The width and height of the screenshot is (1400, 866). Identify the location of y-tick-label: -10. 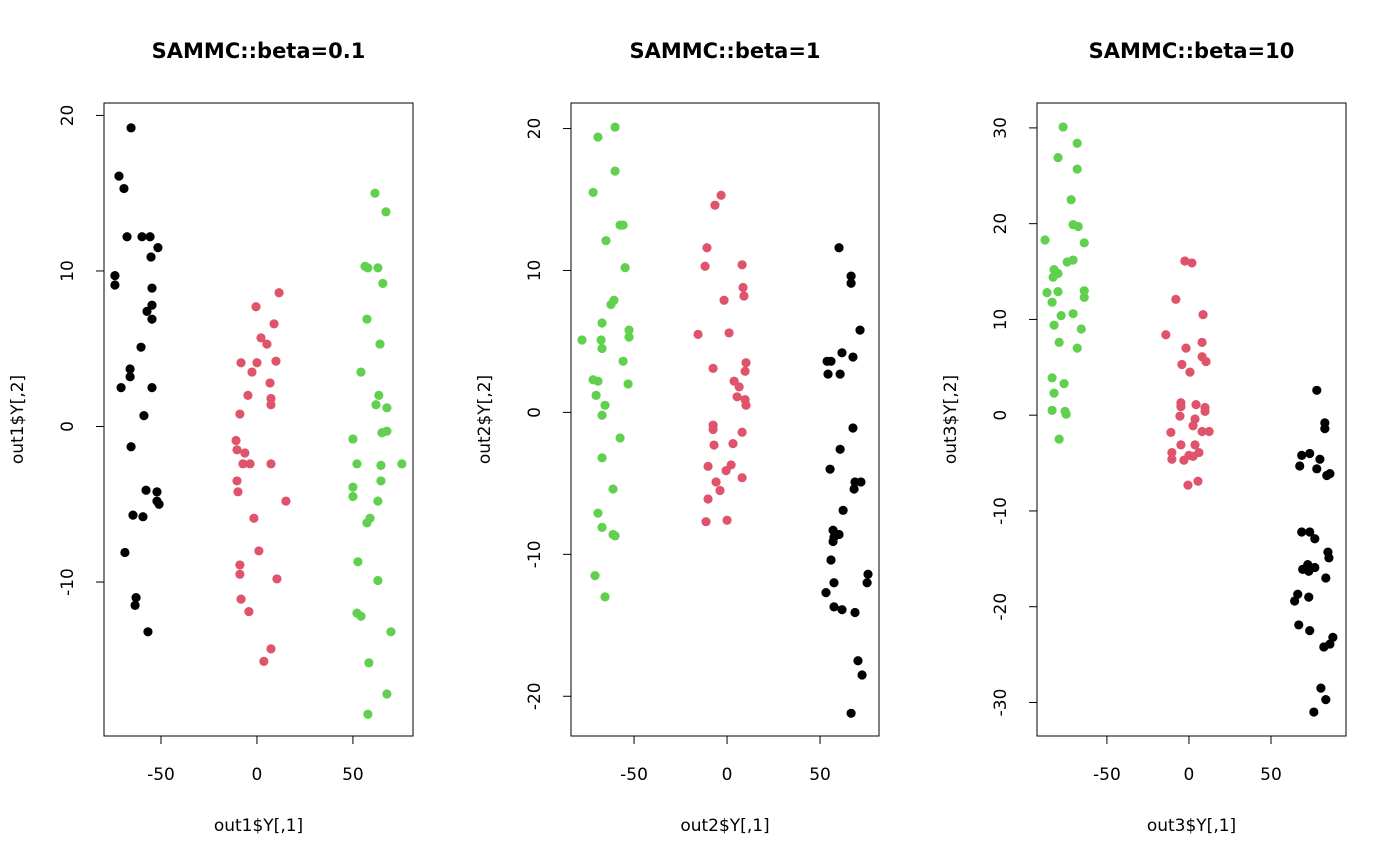
(68, 582).